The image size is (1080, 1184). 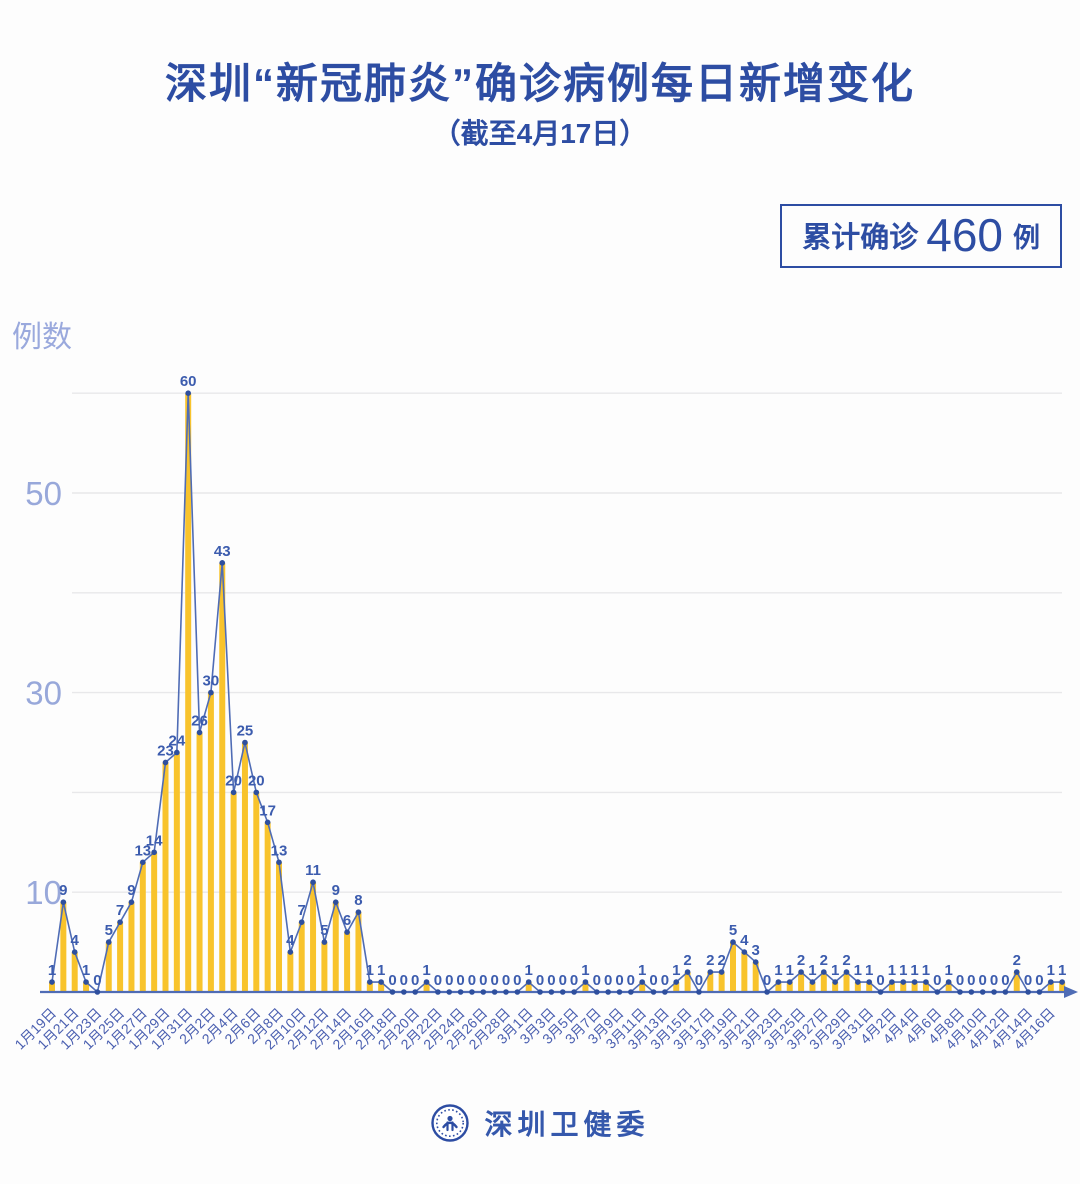 What do you see at coordinates (199, 721) in the screenshot?
I see `value-label: 26` at bounding box center [199, 721].